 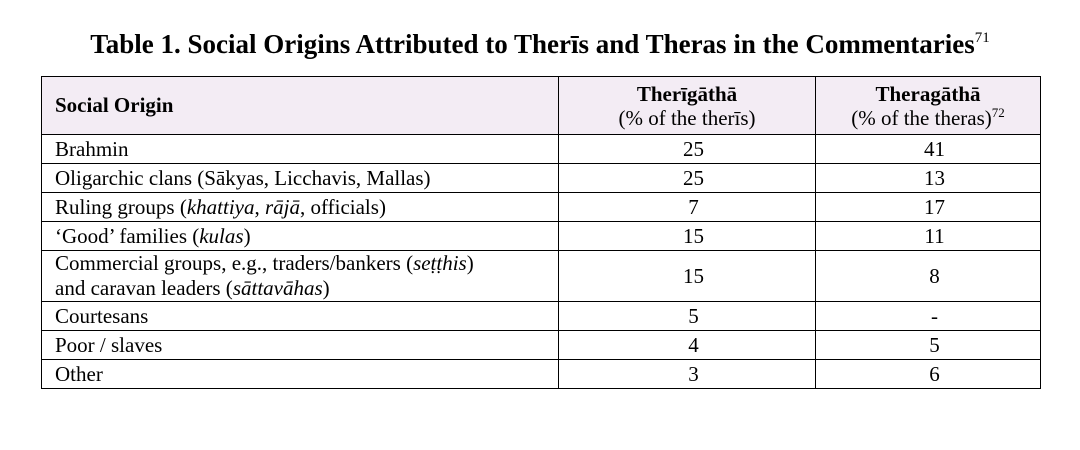 I want to click on row-theragatha-value: 11, so click(x=928, y=236).